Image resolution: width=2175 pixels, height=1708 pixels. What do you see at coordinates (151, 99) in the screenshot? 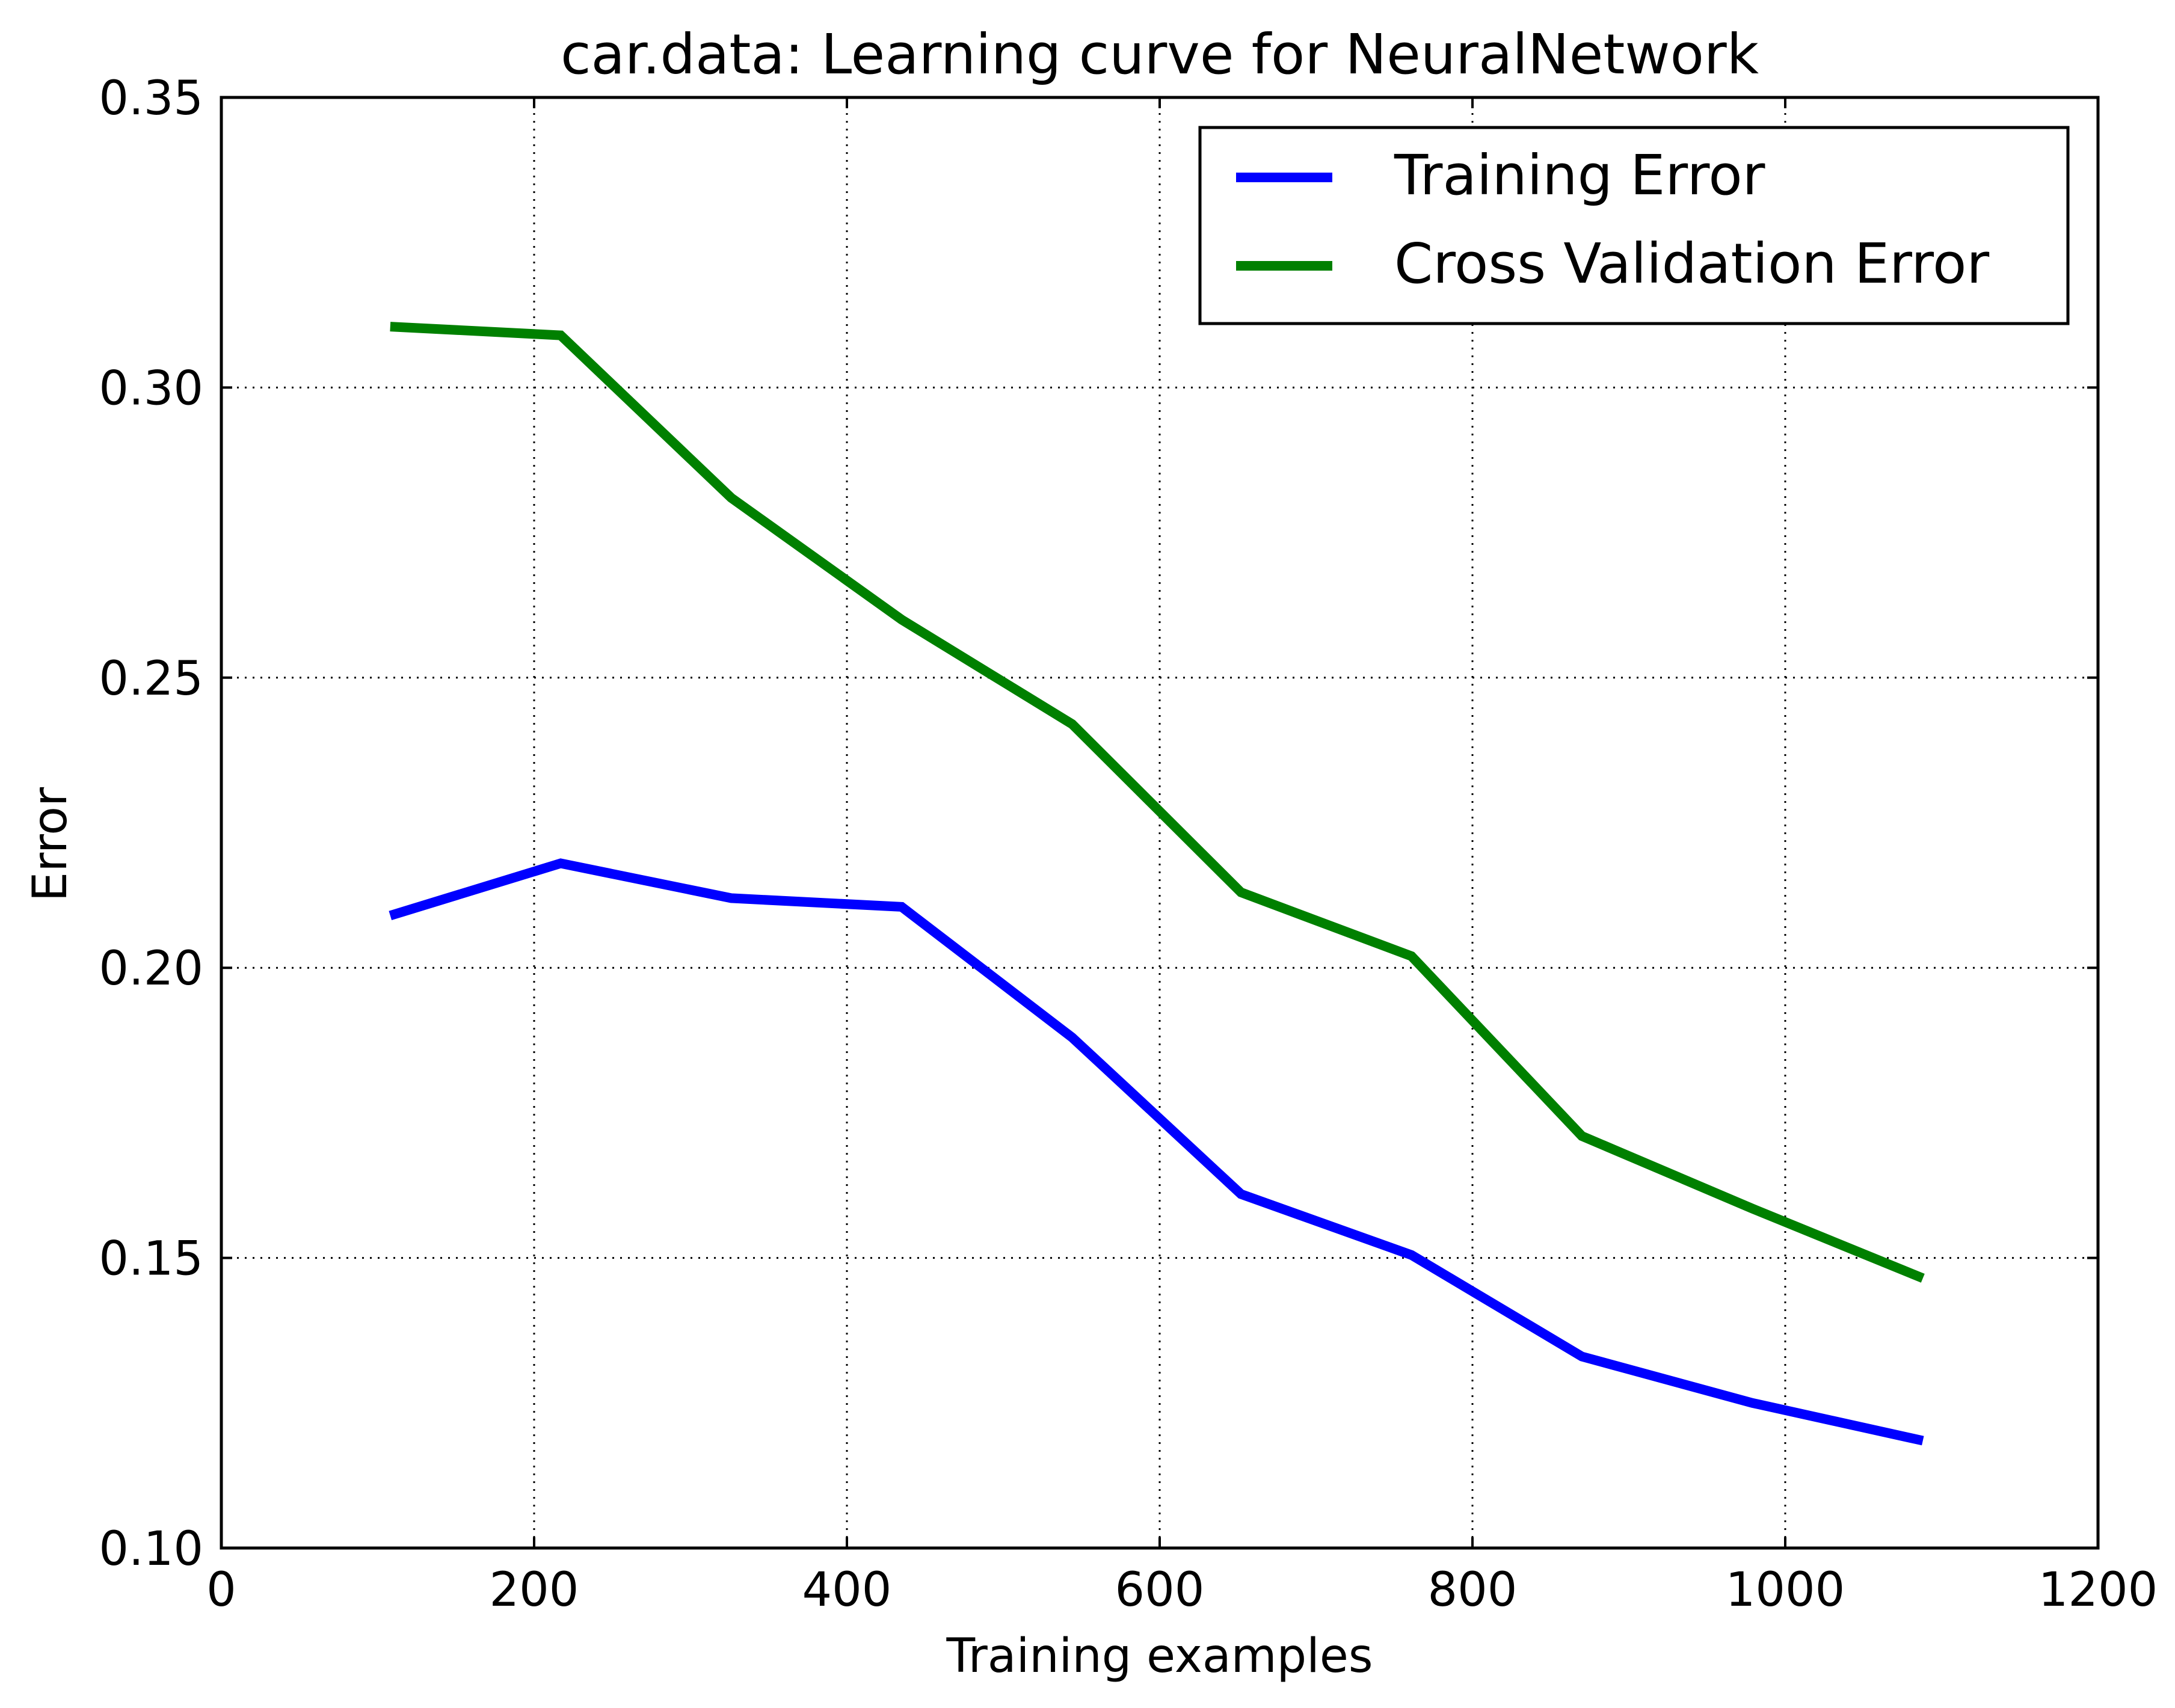
I see `y-tick-label: 0.35` at bounding box center [151, 99].